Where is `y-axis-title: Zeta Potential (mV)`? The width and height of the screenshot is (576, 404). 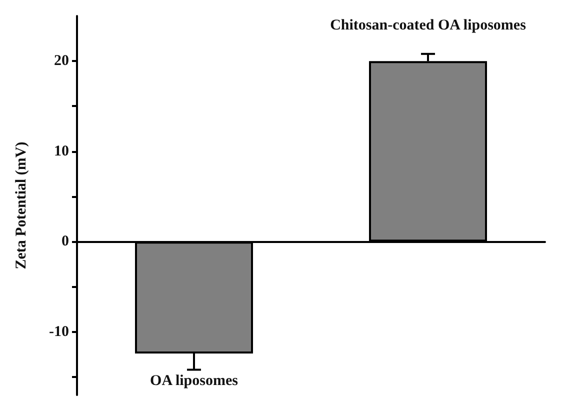 y-axis-title: Zeta Potential (mV) is located at coordinates (22, 206).